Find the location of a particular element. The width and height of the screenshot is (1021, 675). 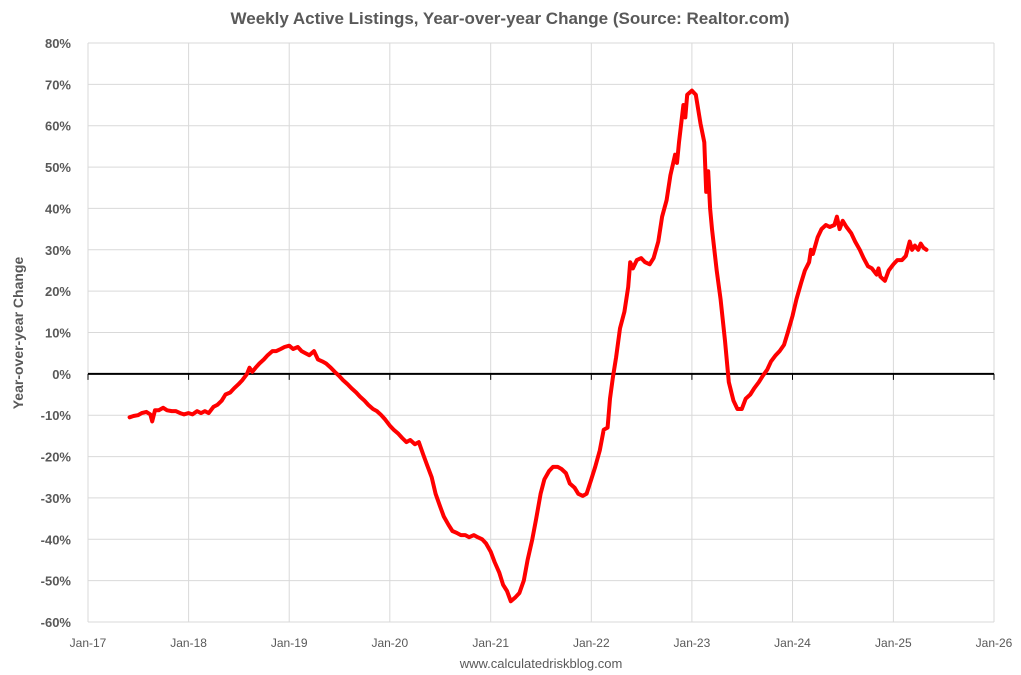

y-tick-label: 20% is located at coordinates (58, 291).